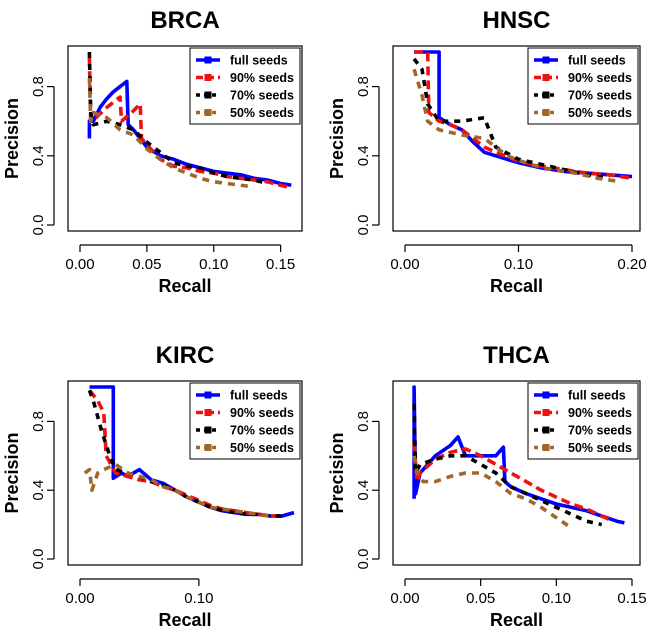 Image resolution: width=661 pixels, height=632 pixels. What do you see at coordinates (600, 413) in the screenshot?
I see `thca-legend-label: 90% seeds` at bounding box center [600, 413].